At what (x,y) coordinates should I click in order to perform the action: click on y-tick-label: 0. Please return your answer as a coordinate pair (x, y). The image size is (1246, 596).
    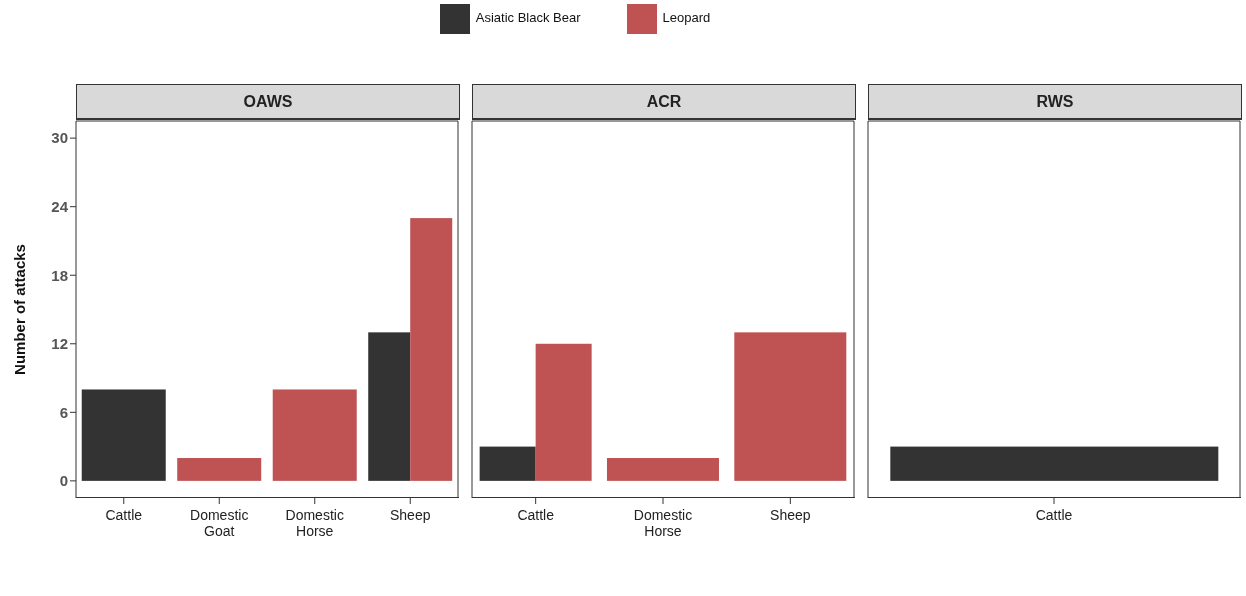
    Looking at the image, I should click on (63, 481).